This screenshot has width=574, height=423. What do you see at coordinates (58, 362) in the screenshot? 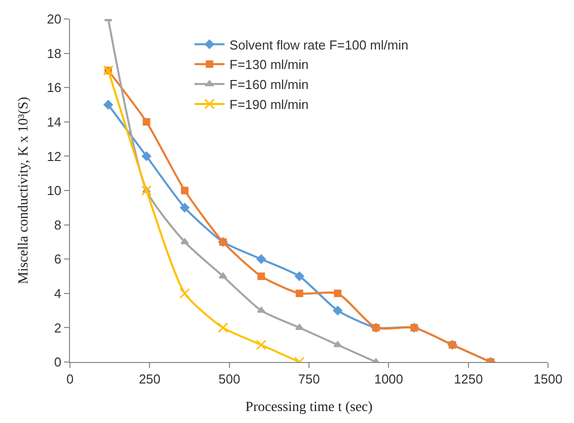
I see `y-tick-label: 0` at bounding box center [58, 362].